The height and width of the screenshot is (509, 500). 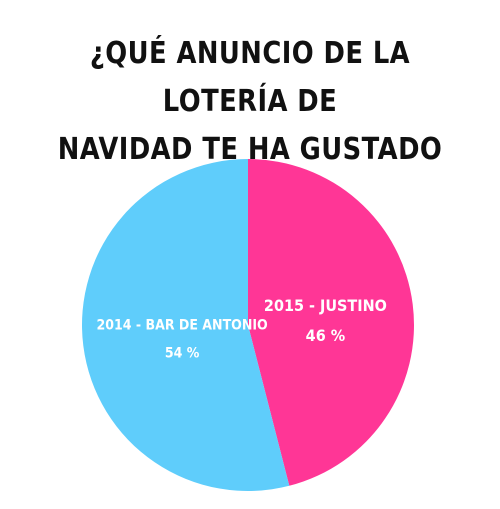 What do you see at coordinates (325, 336) in the screenshot?
I see `slice-value-label-1: 46 %` at bounding box center [325, 336].